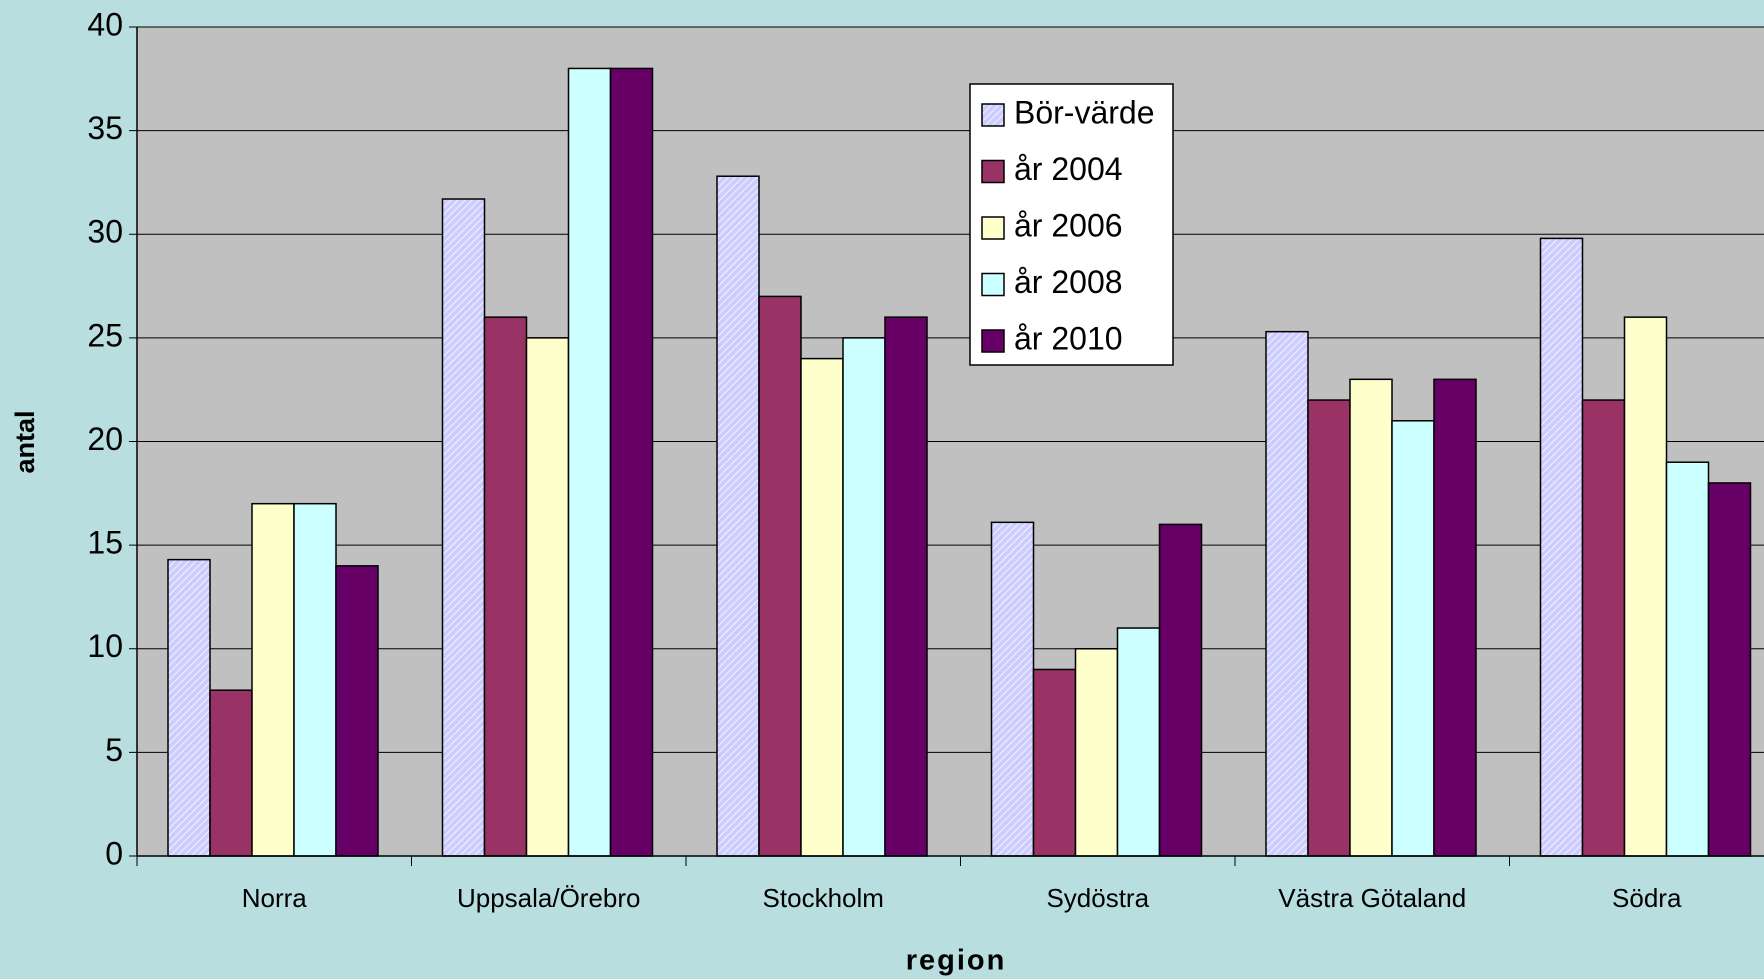  I want to click on legend-label: år 2008, so click(1068, 282).